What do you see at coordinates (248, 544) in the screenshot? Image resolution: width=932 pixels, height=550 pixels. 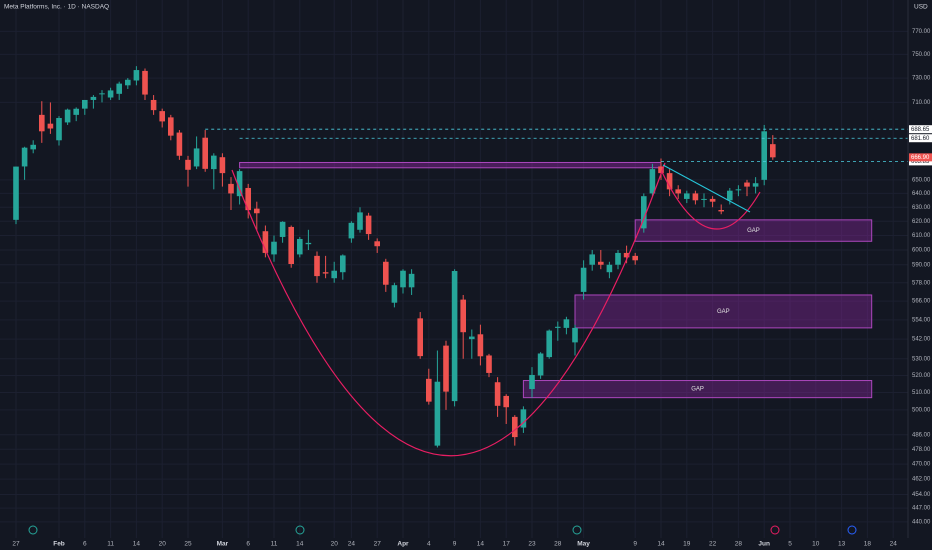 I see `x-tick-label: 6` at bounding box center [248, 544].